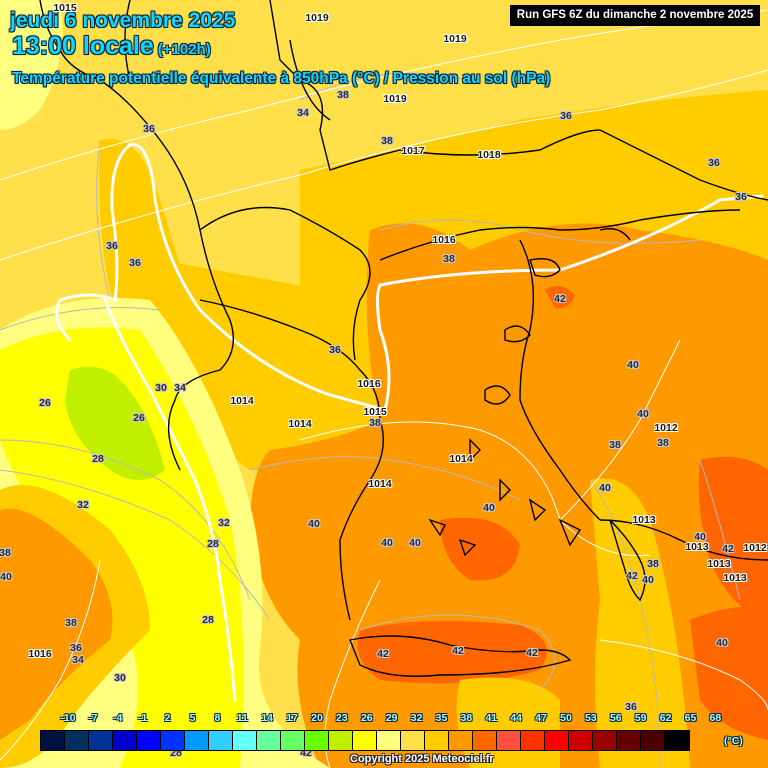 This screenshot has height=768, width=768. Describe the element at coordinates (491, 718) in the screenshot. I see `legend-tick: 41` at that location.